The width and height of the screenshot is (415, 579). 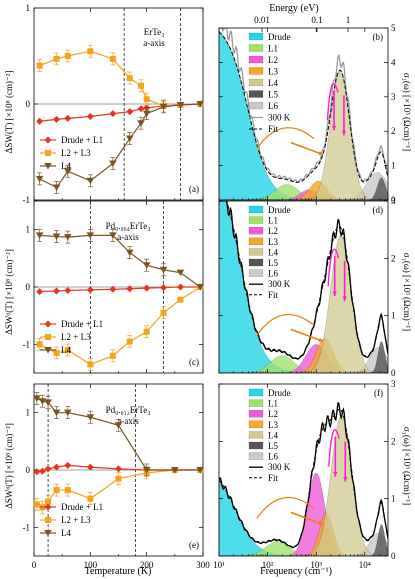 What do you see at coordinates (256, 262) in the screenshot?
I see `legend-swatch-l5` at bounding box center [256, 262].